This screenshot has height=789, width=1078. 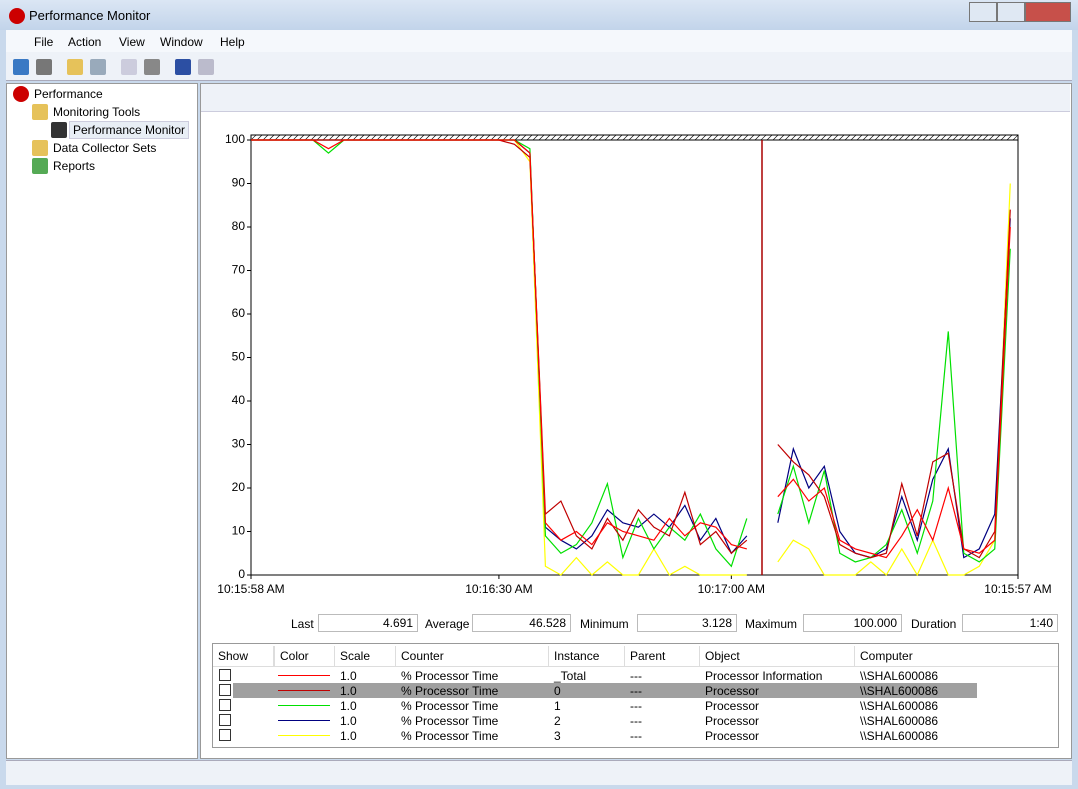 What do you see at coordinates (181, 42) in the screenshot?
I see `menu-item: Window` at bounding box center [181, 42].